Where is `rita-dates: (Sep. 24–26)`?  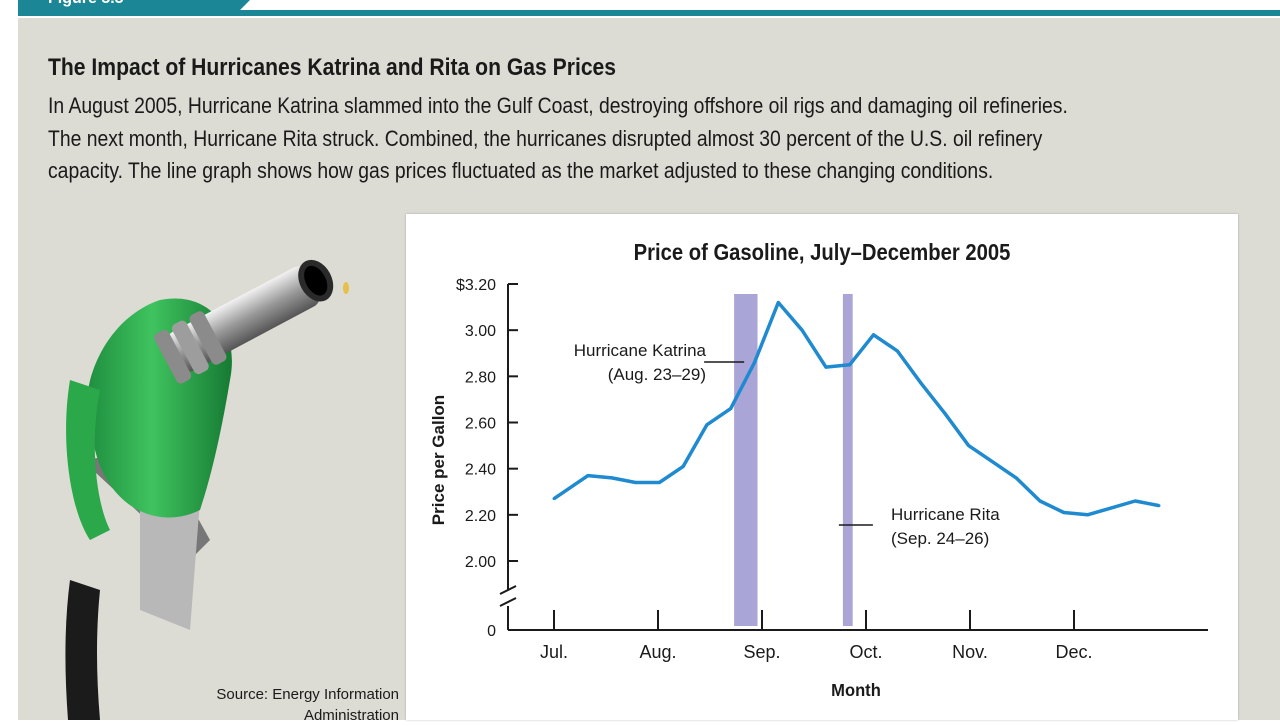
rita-dates: (Sep. 24–26) is located at coordinates (940, 538).